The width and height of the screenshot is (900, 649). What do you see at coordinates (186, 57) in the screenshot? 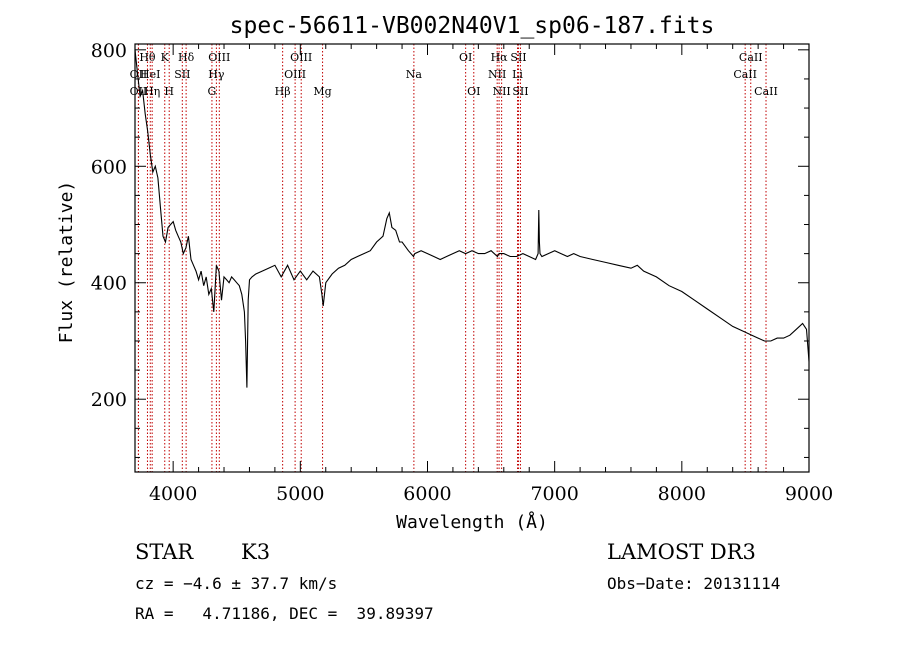
I see `spectral-line-label: Hδ` at bounding box center [186, 57].